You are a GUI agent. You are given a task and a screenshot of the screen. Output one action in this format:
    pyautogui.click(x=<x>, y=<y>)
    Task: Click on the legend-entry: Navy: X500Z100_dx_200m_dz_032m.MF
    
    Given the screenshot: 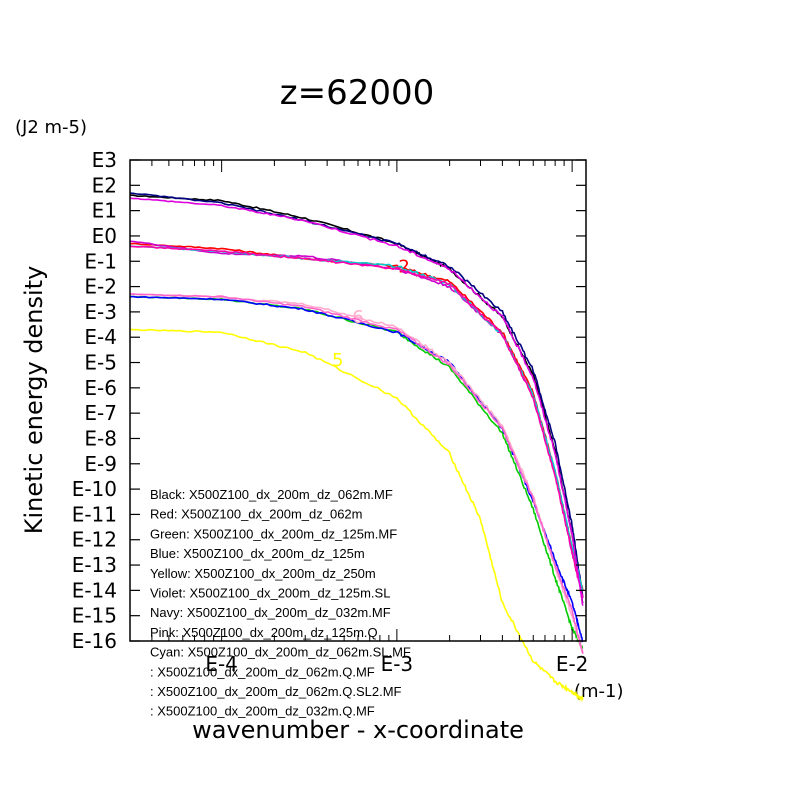 What is the action you would take?
    pyautogui.click(x=270, y=612)
    